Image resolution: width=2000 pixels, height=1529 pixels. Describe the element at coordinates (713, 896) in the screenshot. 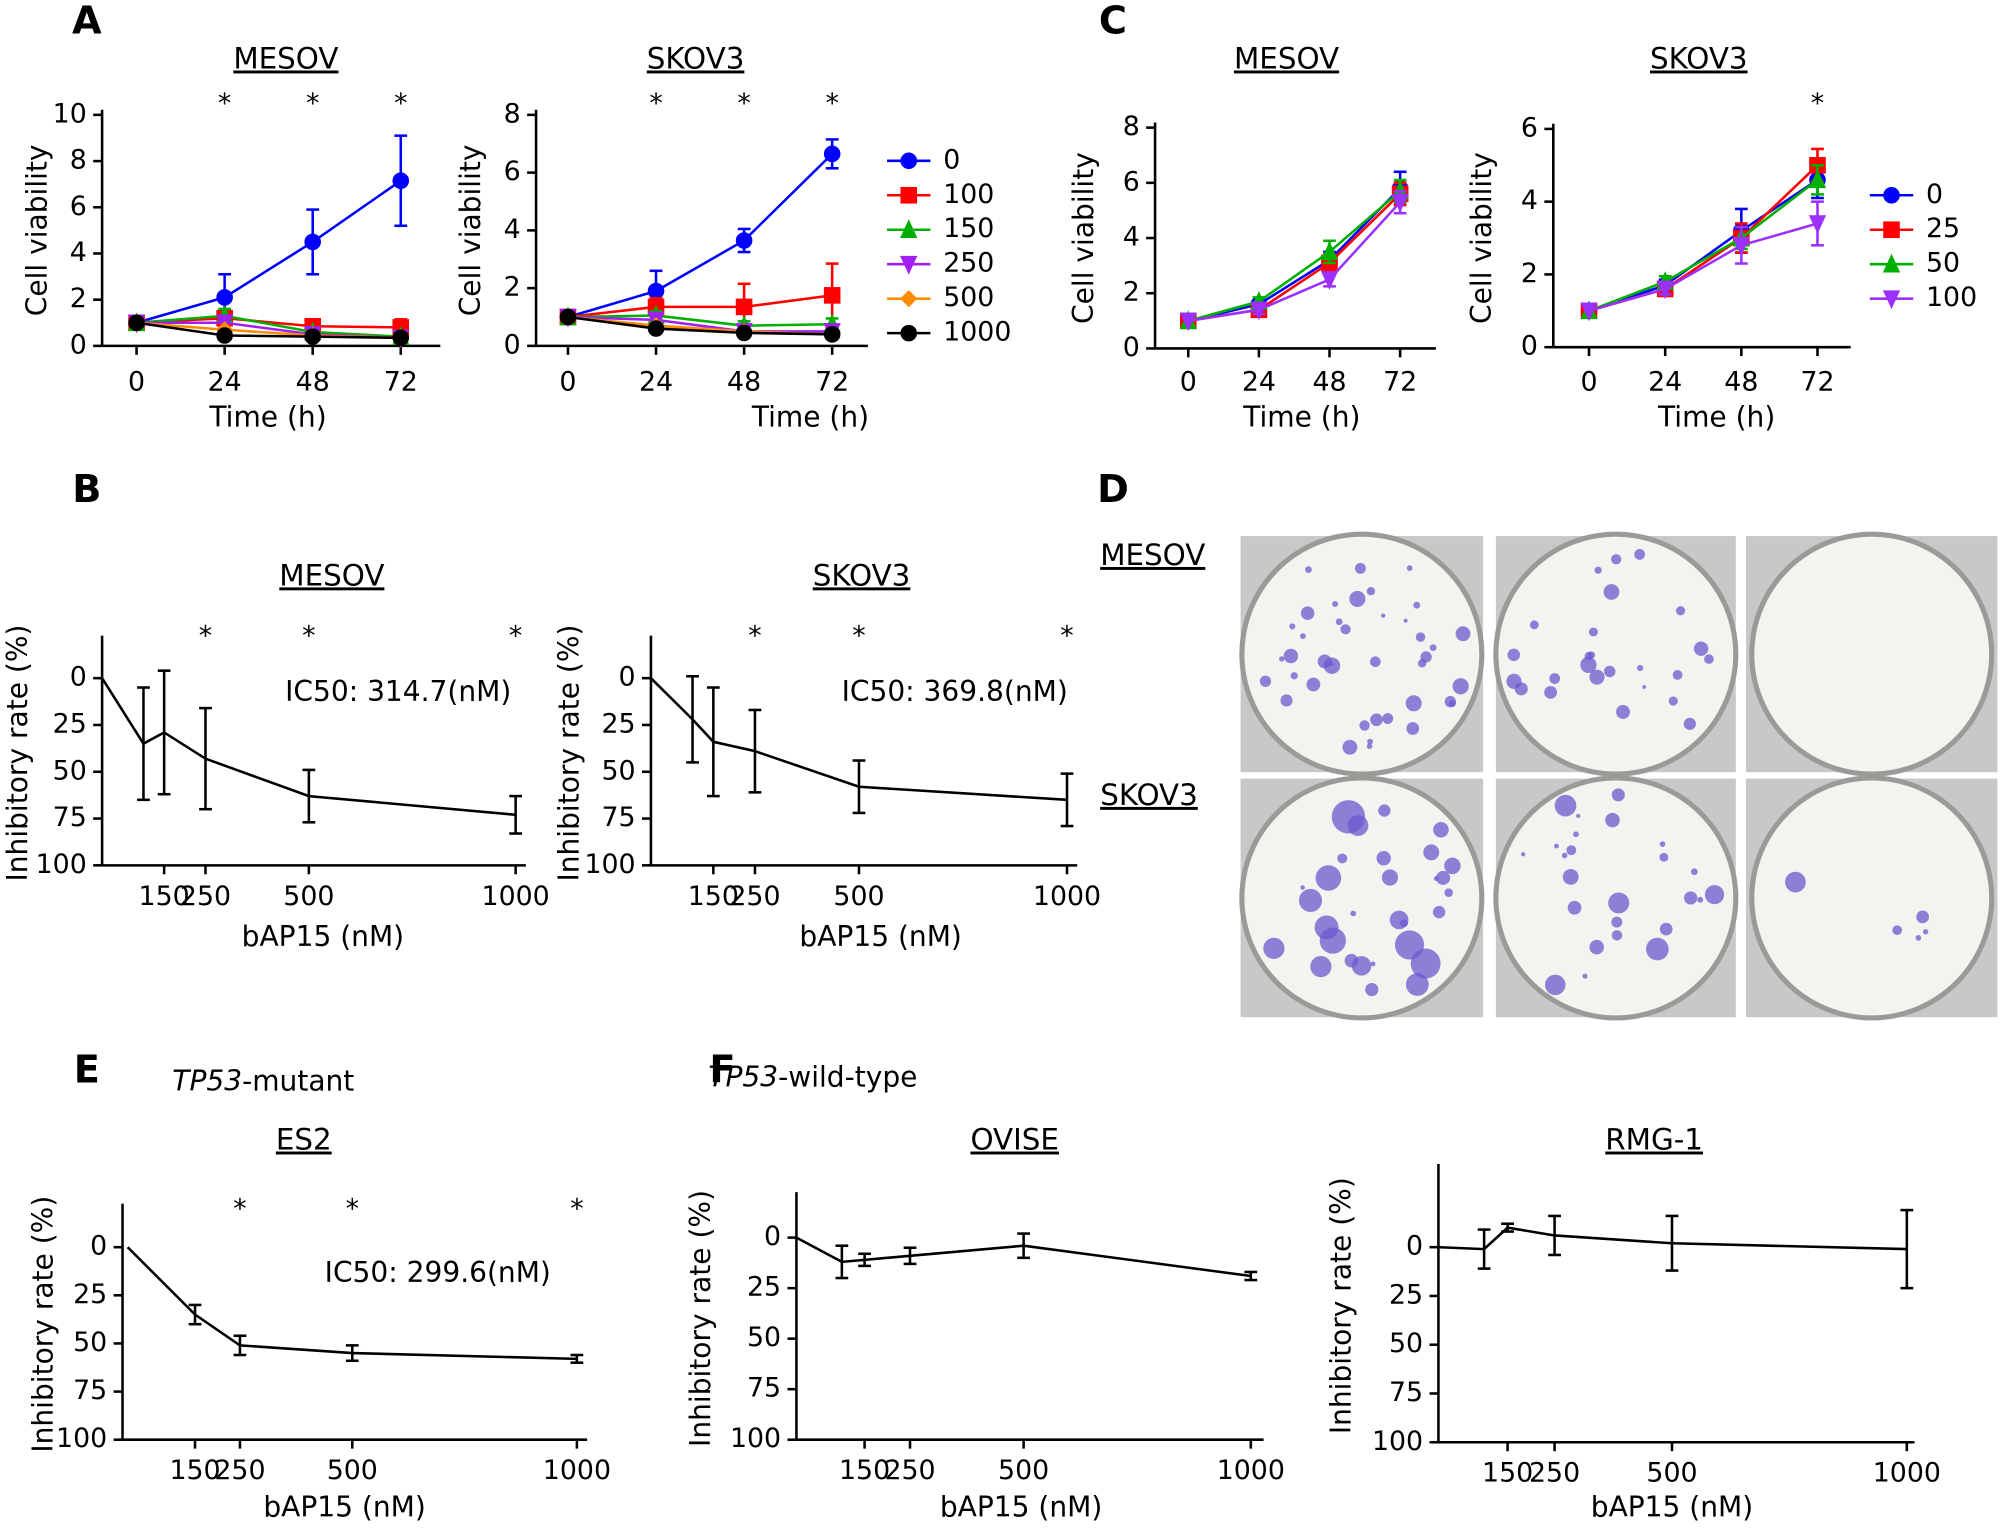

I see `x-tick-label: 150` at that location.